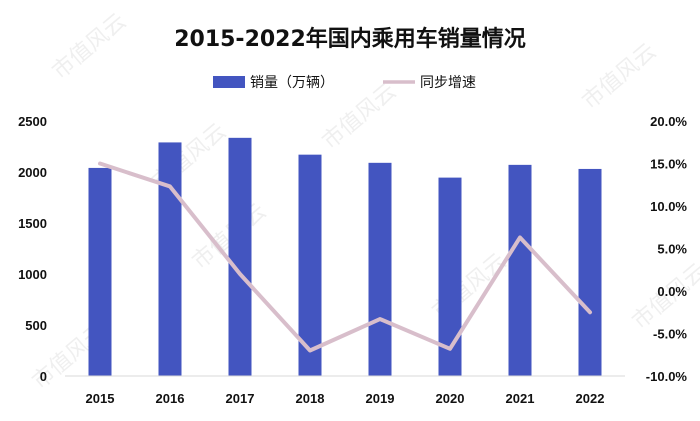 Image resolution: width=700 pixels, height=421 pixels. Describe the element at coordinates (345, 398) in the screenshot. I see `x-axis: 2015 2016 2017 2018 2019 2020 2021 2022` at that location.